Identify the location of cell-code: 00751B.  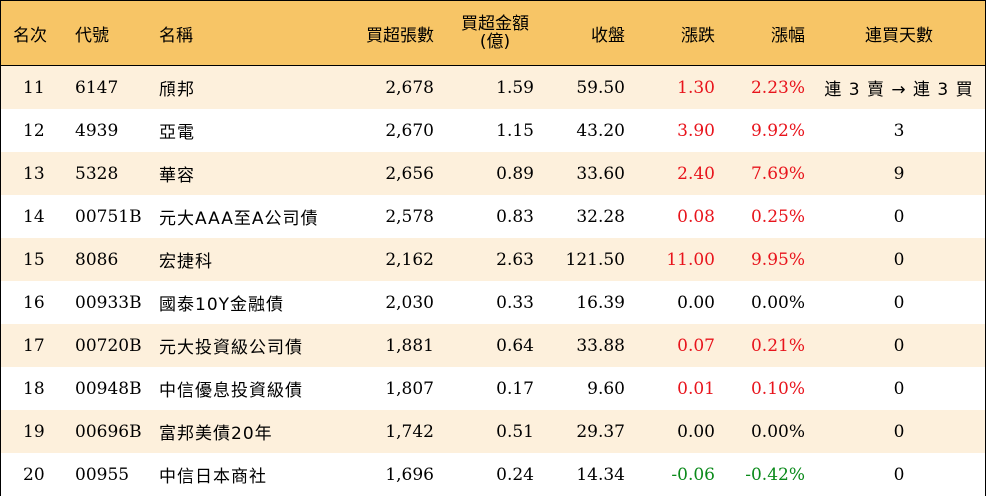
(108, 216).